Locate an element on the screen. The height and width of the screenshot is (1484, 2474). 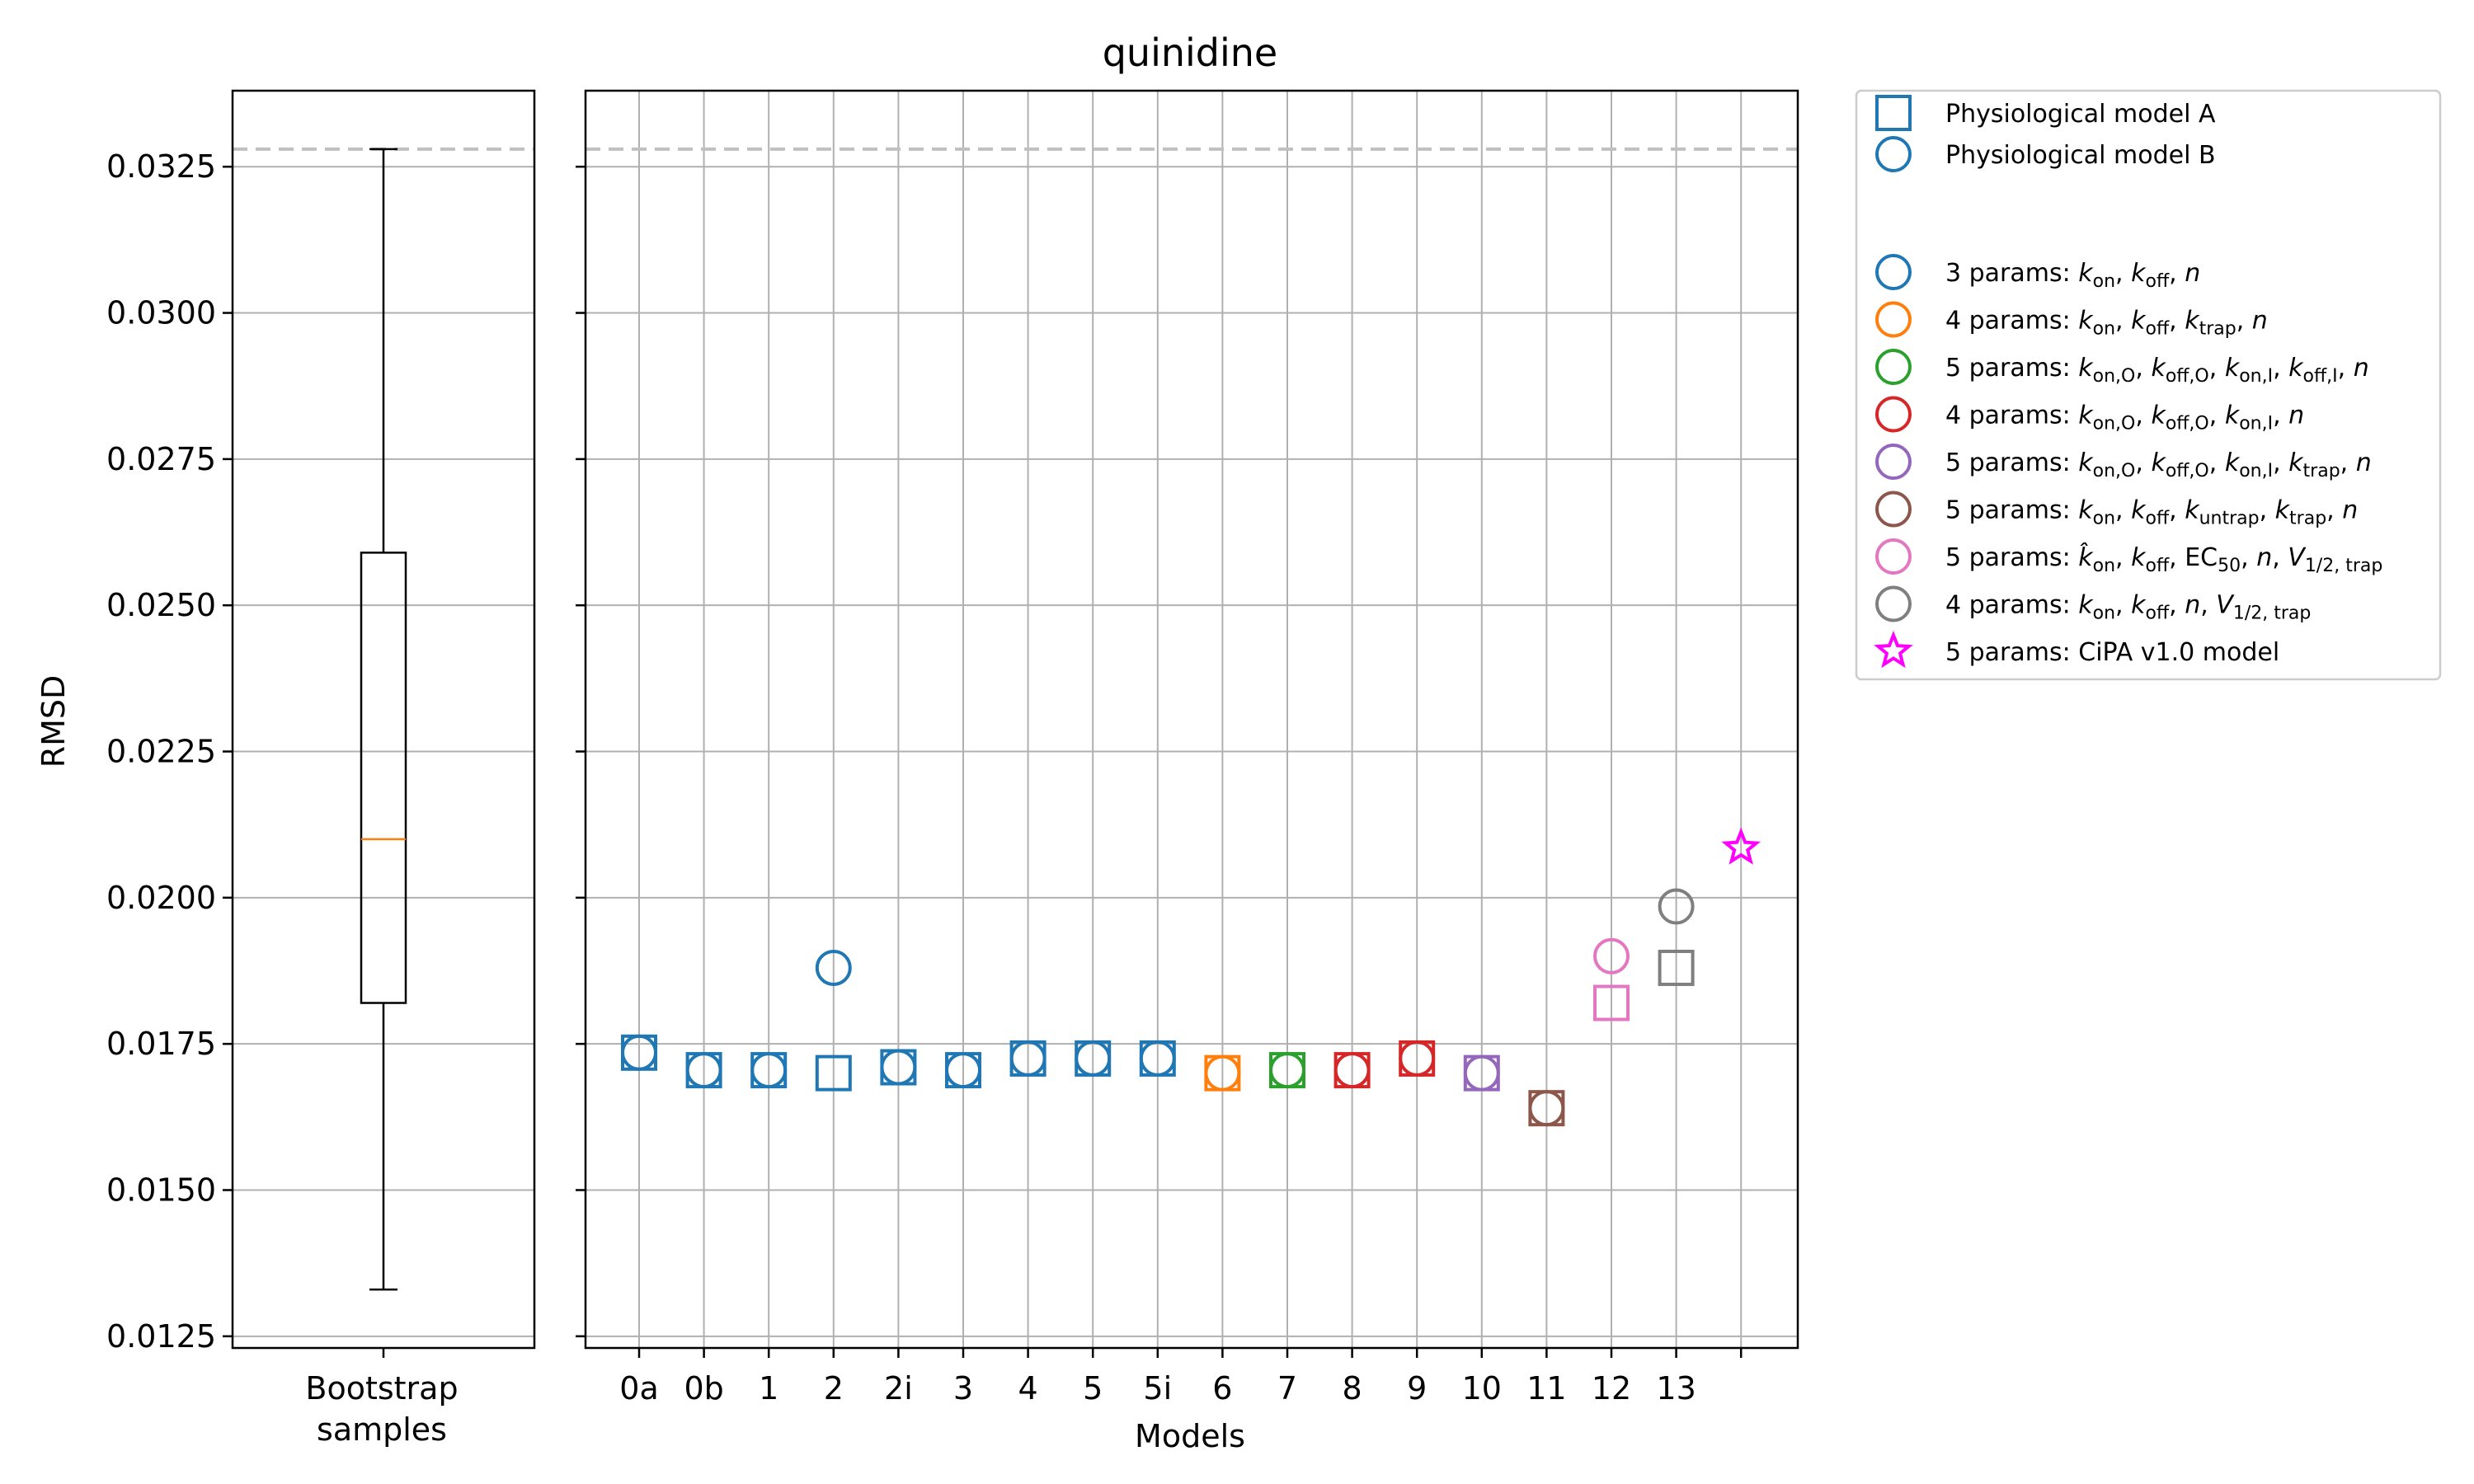
x-tick-label: 6 is located at coordinates (1222, 1388).